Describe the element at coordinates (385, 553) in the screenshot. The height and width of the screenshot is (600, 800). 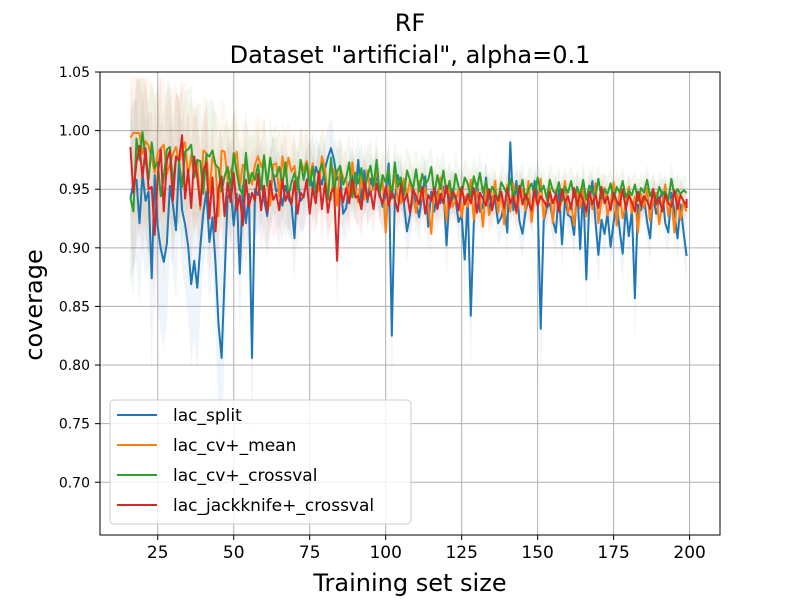
I see `x-tick-label: 100` at that location.